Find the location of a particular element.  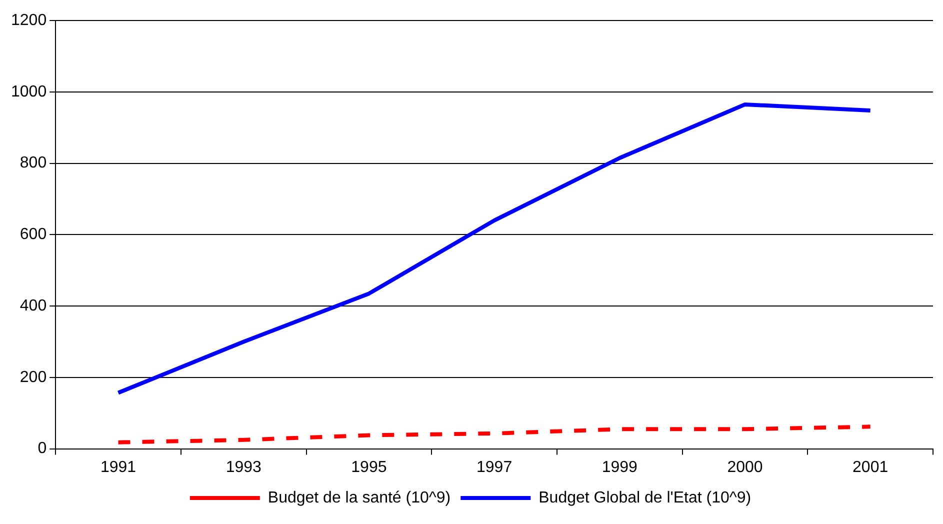

x-tick-label: 1997 is located at coordinates (494, 467).